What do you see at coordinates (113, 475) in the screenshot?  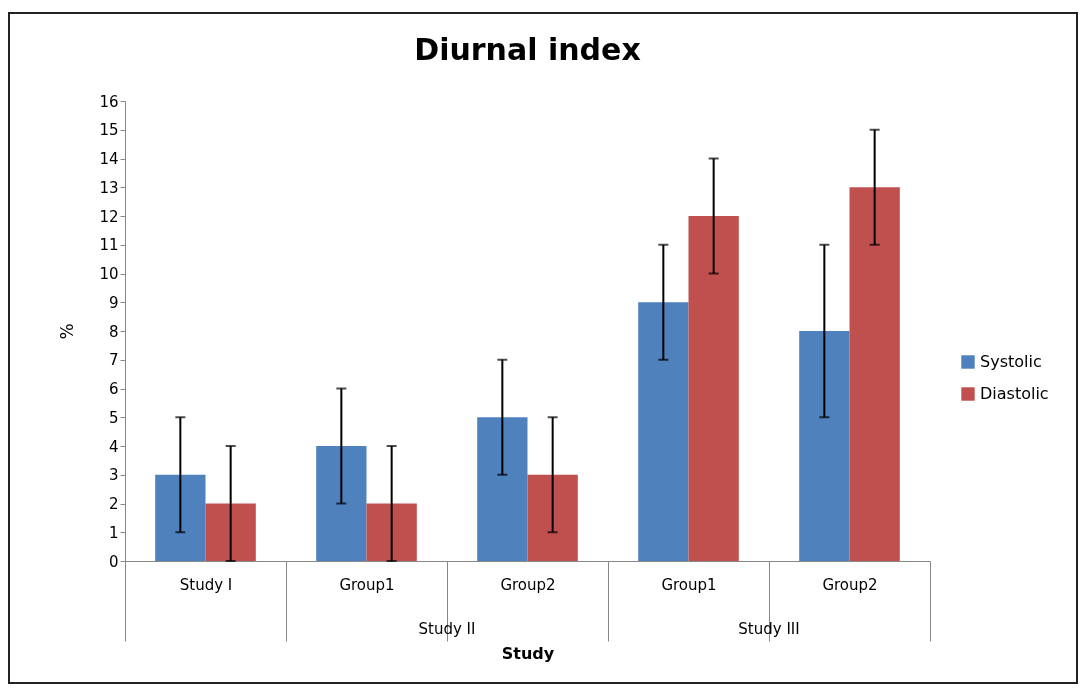 I see `y-tick-label: 3` at bounding box center [113, 475].